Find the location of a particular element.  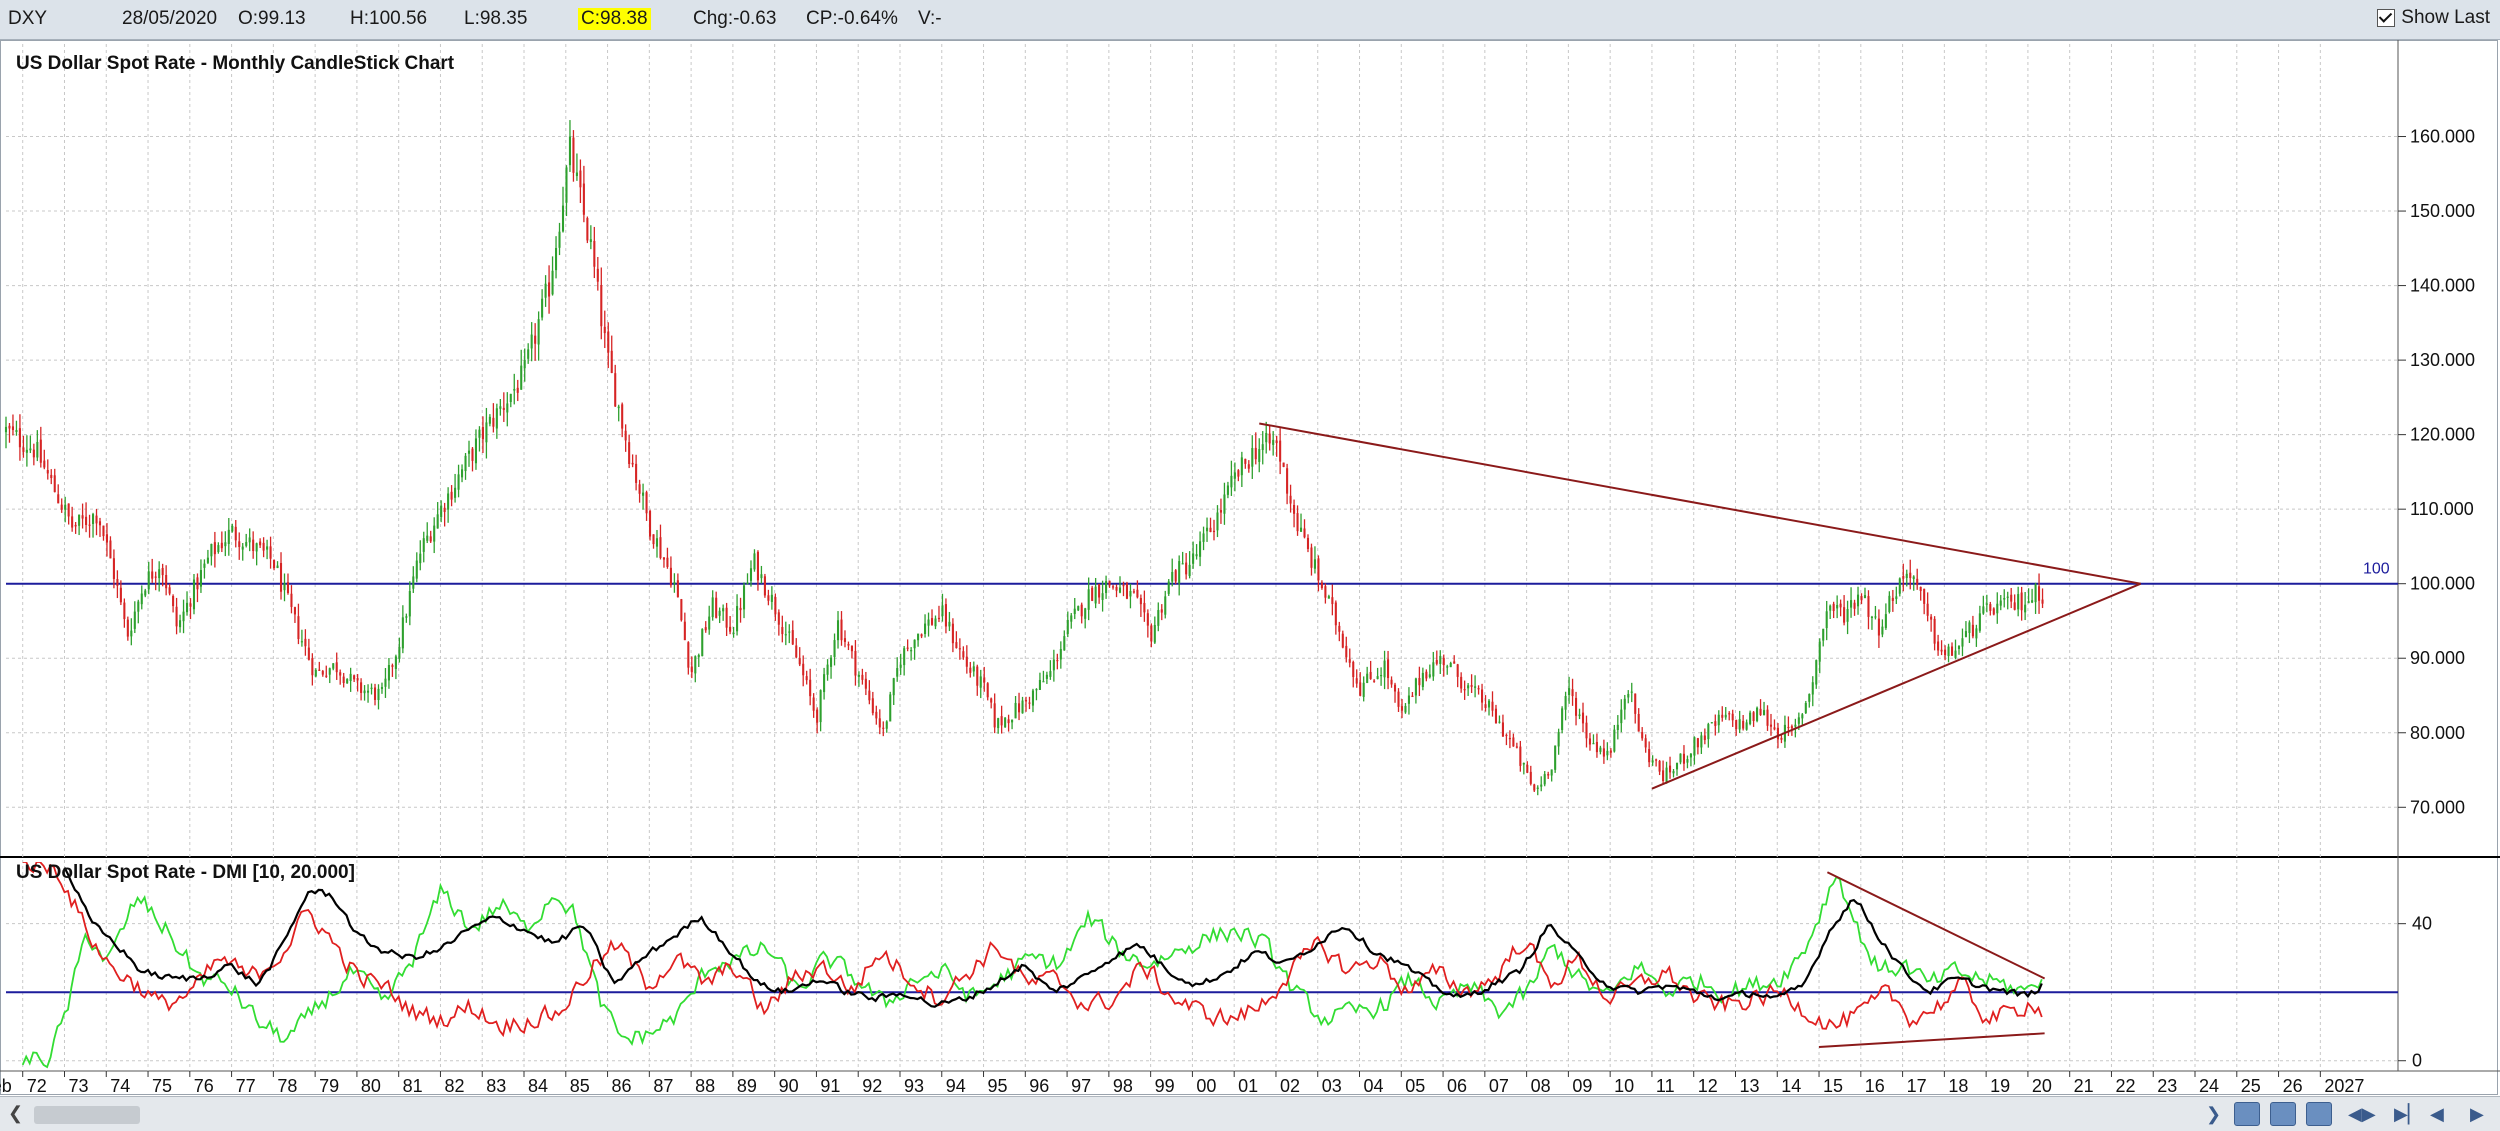

scroll-left-icon: ❮ is located at coordinates (16, 1113).